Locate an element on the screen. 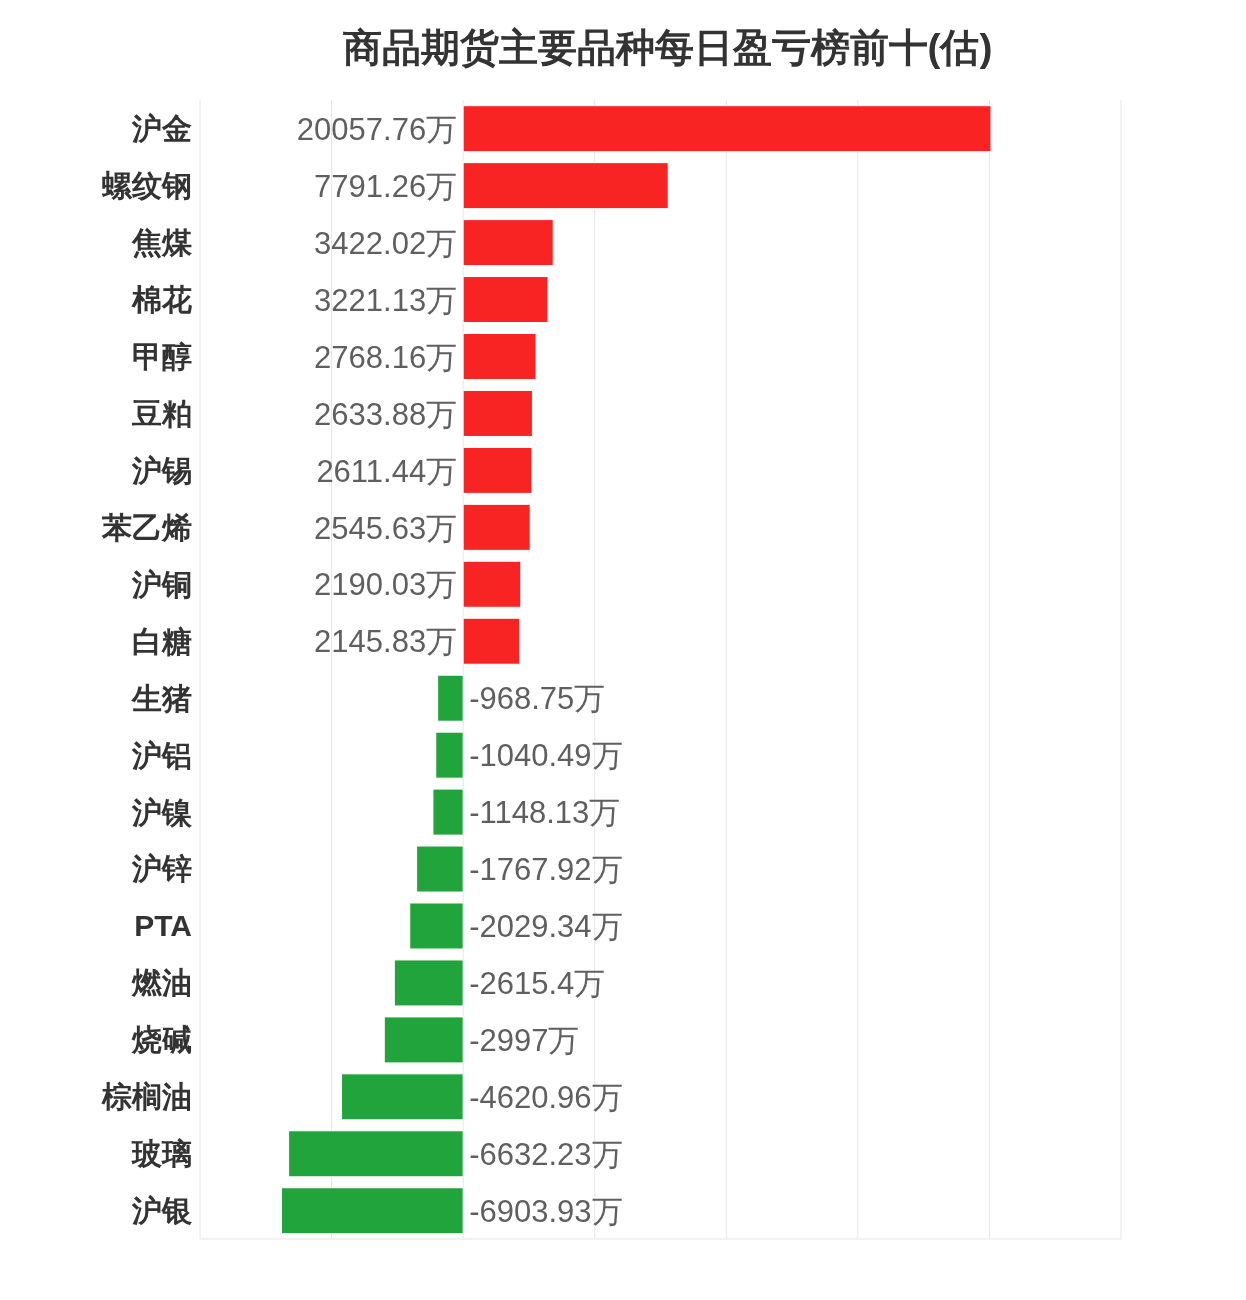 Image resolution: width=1246 pixels, height=1300 pixels. y-tick-label: 生猪 is located at coordinates (161, 698).